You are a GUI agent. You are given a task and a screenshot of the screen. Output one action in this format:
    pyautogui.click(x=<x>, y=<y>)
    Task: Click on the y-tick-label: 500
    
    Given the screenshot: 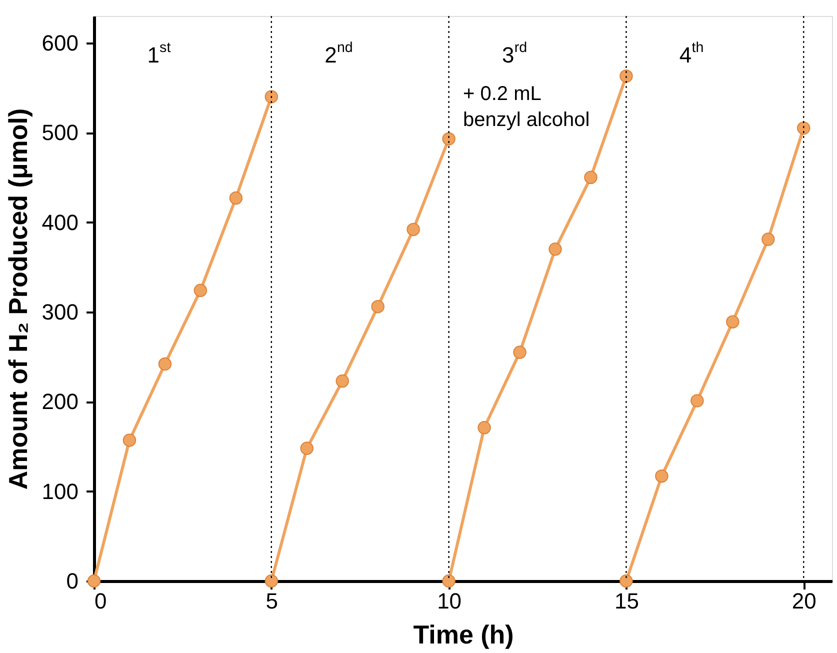 What is the action you would take?
    pyautogui.click(x=60, y=133)
    